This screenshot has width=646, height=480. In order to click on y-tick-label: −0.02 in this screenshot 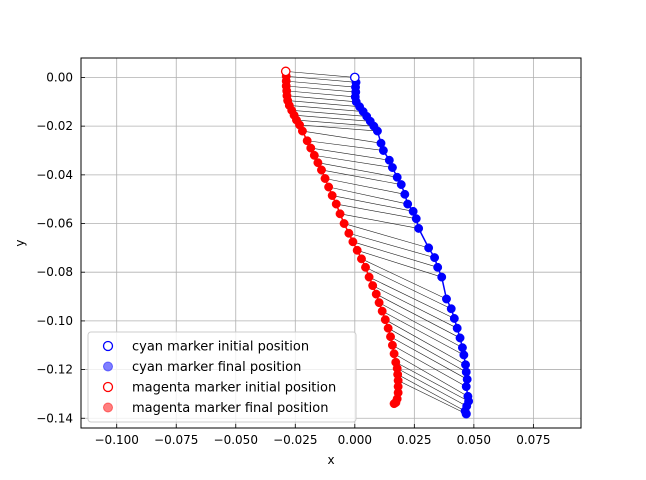, I will do `click(54, 126)`.